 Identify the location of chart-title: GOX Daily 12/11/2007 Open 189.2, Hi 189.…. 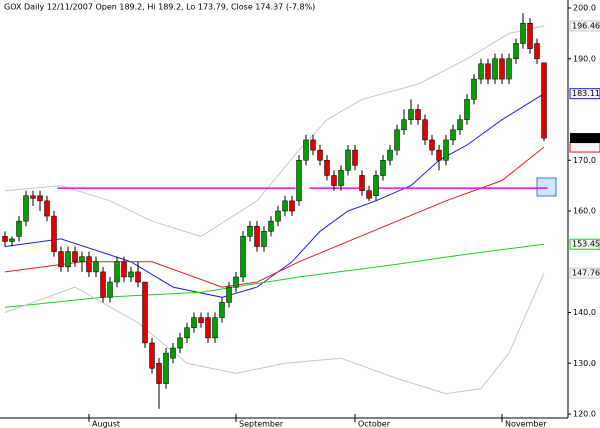
(159, 7).